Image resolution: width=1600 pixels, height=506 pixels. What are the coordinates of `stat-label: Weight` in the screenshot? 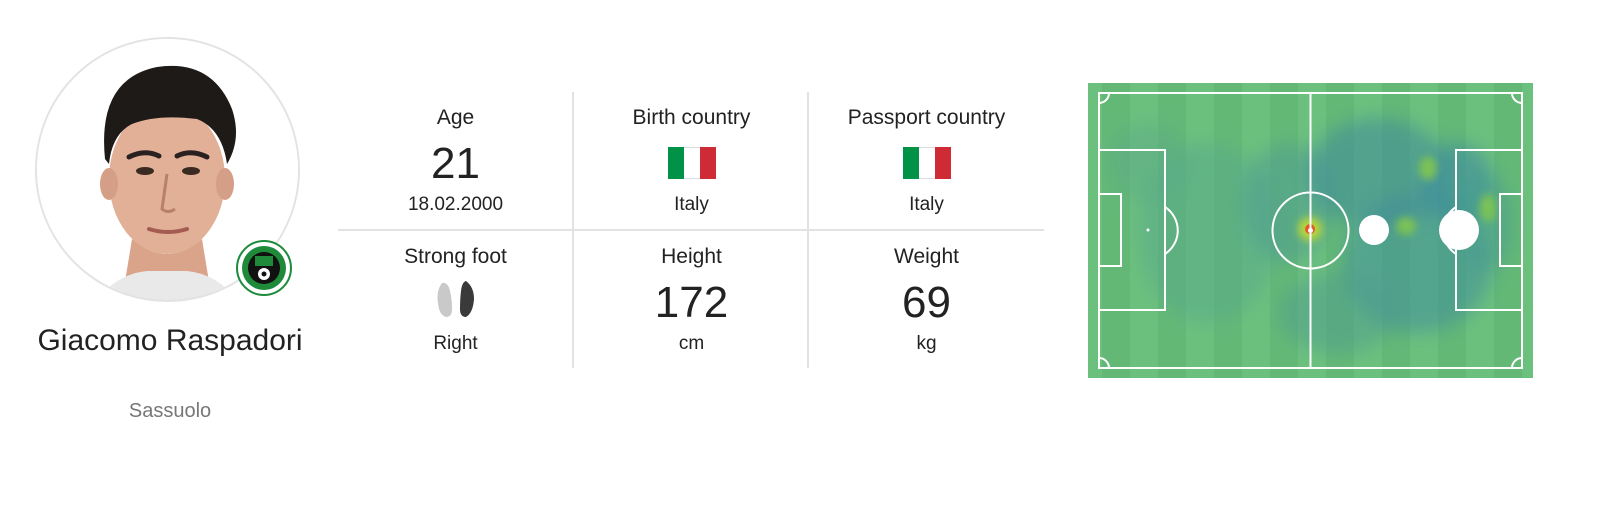 It's located at (926, 256).